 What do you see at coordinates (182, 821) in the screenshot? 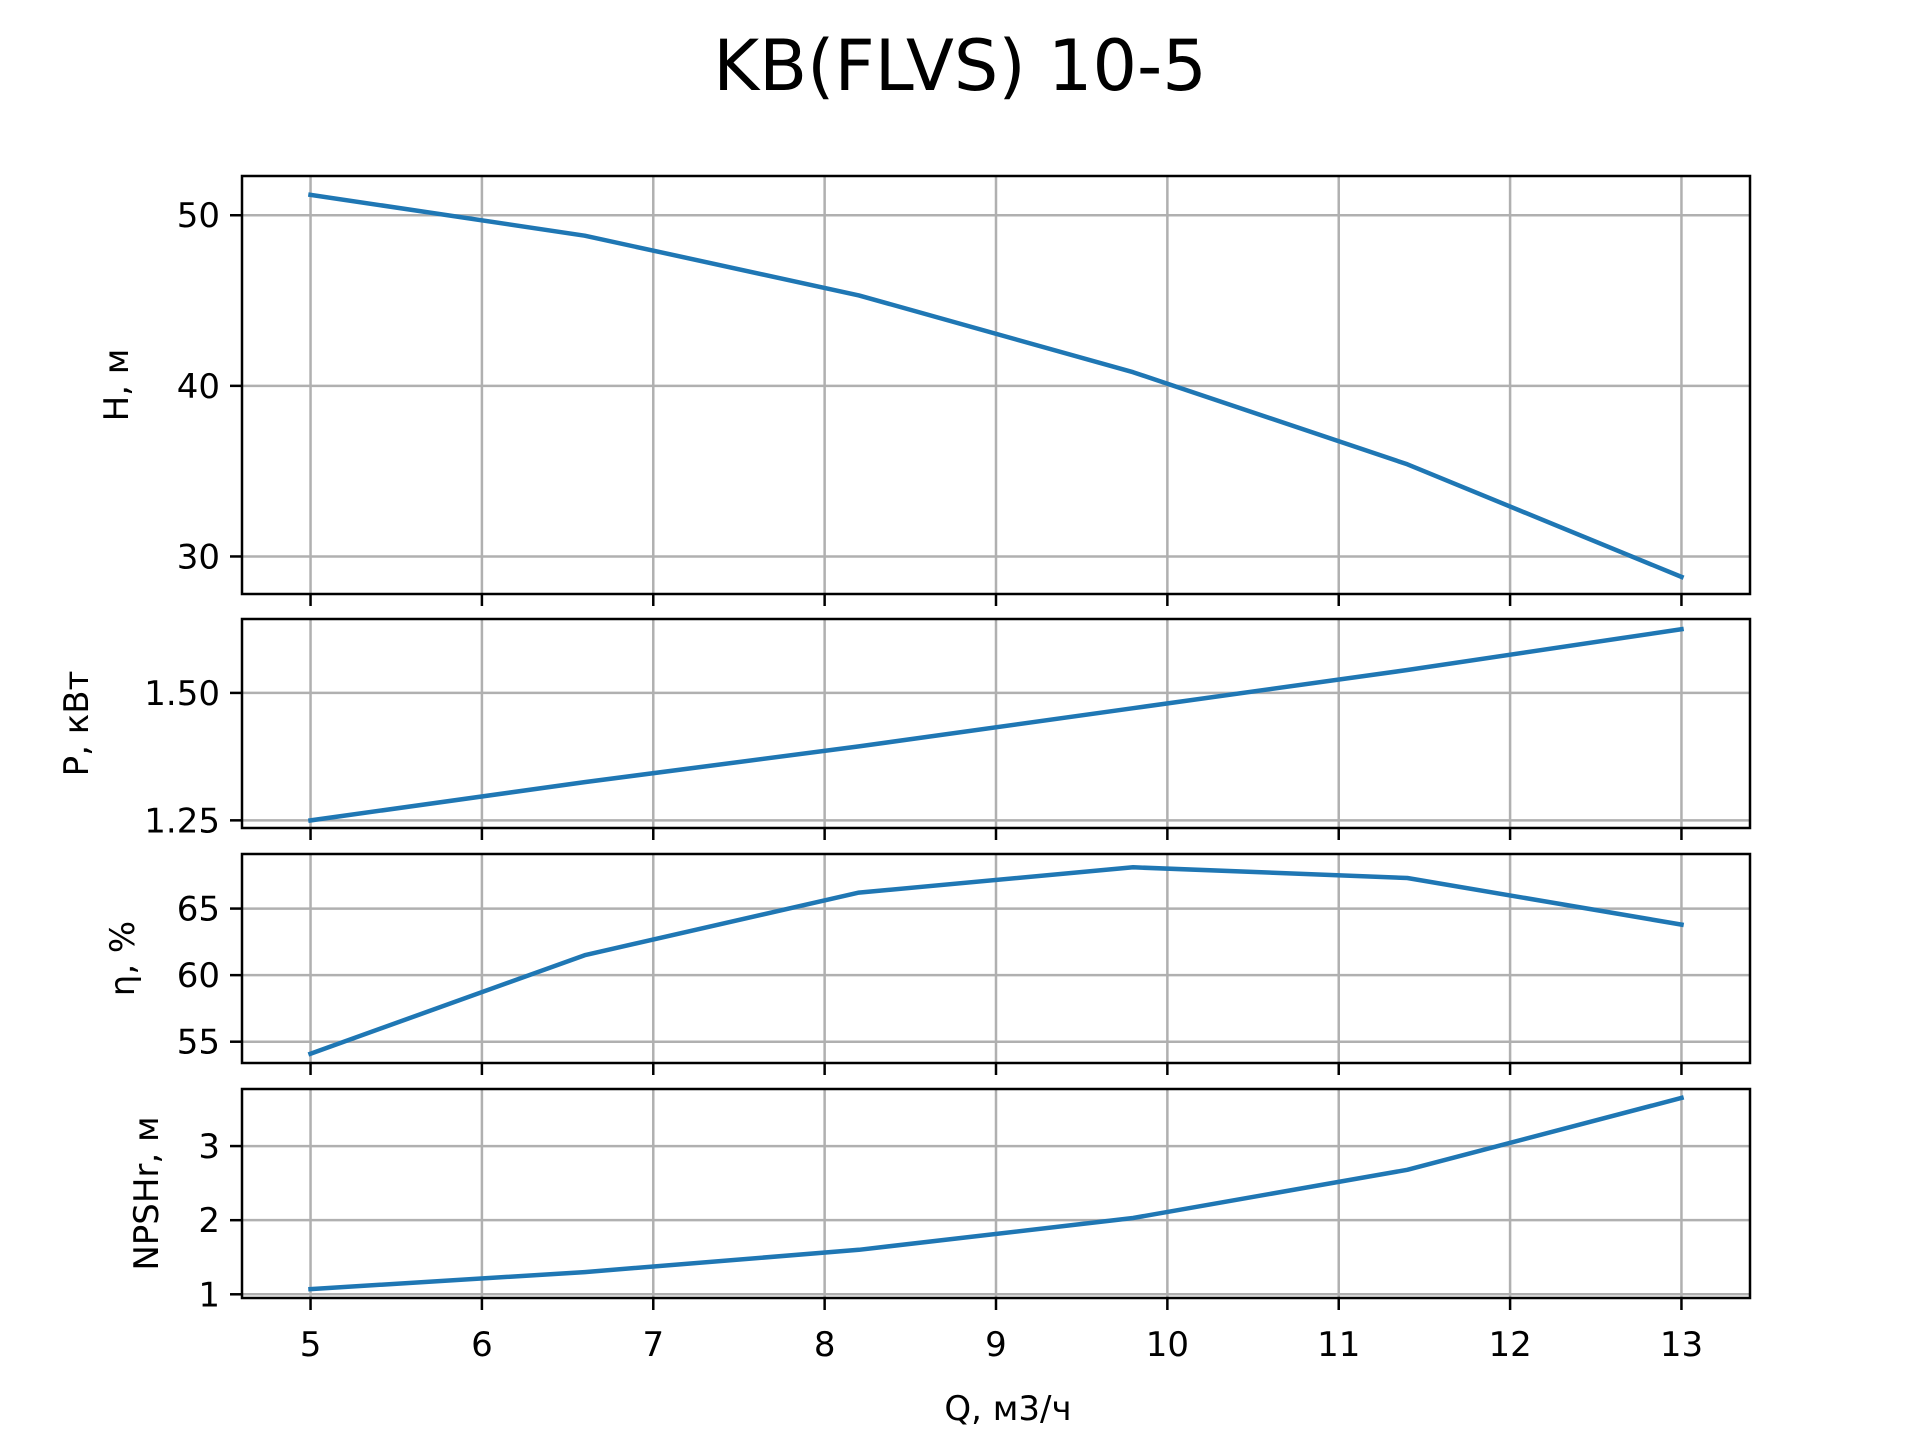
I see `y-tick-label: 1.25` at bounding box center [182, 821].